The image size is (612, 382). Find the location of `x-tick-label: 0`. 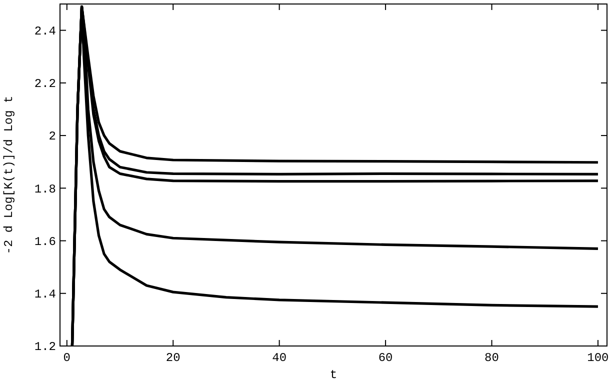

x-tick-label: 0 is located at coordinates (67, 358).